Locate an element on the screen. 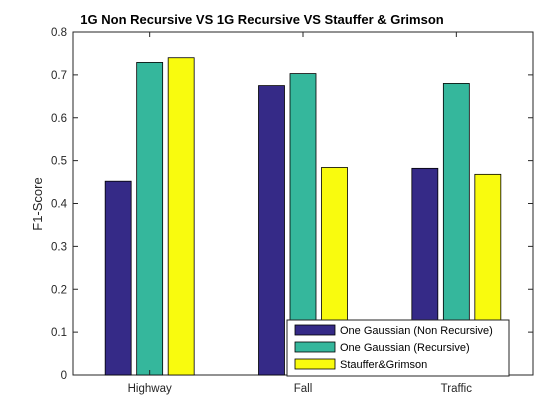 The height and width of the screenshot is (420, 560). legend-label-series-1: One Gaussian (Non Recursive) is located at coordinates (416, 331).